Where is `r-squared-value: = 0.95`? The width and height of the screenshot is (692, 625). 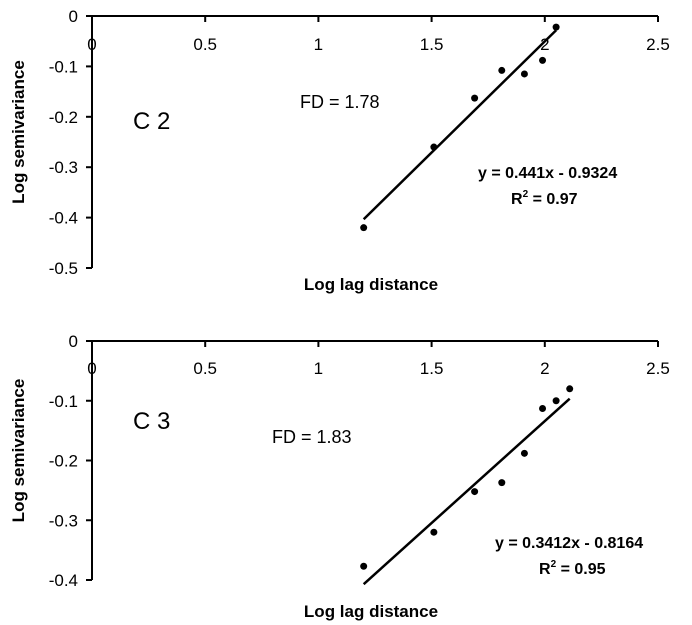 r-squared-value: = 0.95 is located at coordinates (580, 569).